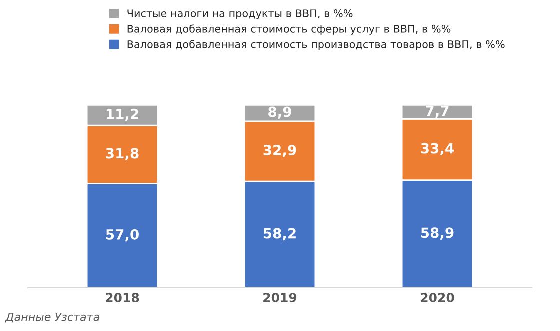 This screenshot has height=331, width=560. I want to click on data-label: 32,9, so click(280, 151).